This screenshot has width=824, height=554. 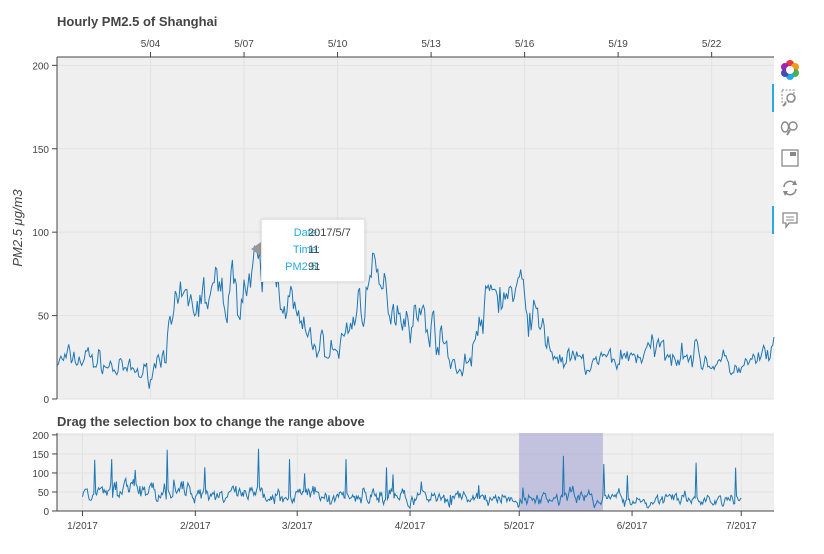 What do you see at coordinates (306, 233) in the screenshot?
I see `tooltip-date-label: Date:` at bounding box center [306, 233].